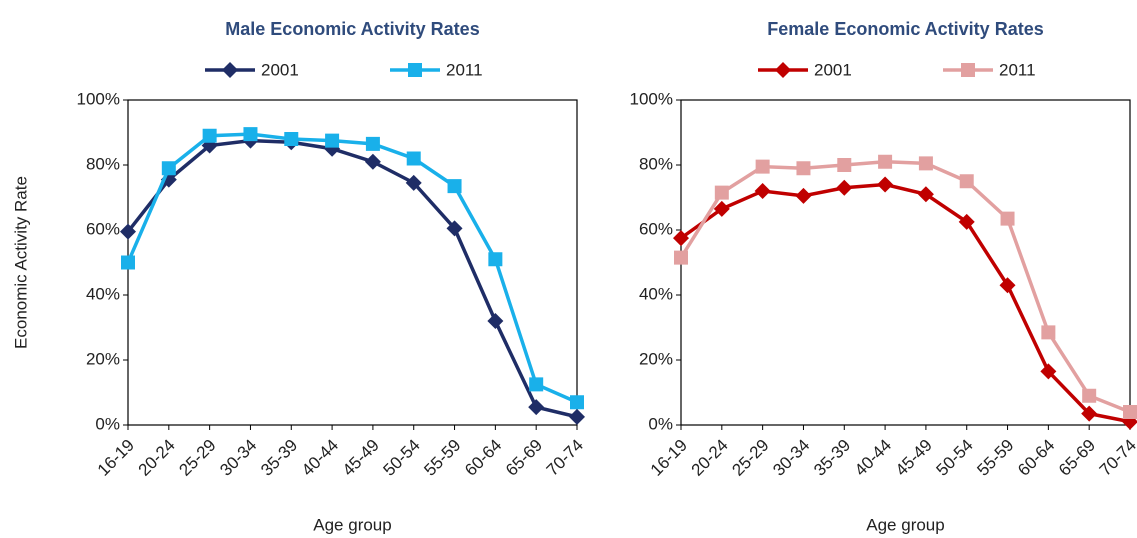 The height and width of the screenshot is (538, 1137). What do you see at coordinates (905, 29) in the screenshot?
I see `chart-title: Female Economic Activity Rates` at bounding box center [905, 29].